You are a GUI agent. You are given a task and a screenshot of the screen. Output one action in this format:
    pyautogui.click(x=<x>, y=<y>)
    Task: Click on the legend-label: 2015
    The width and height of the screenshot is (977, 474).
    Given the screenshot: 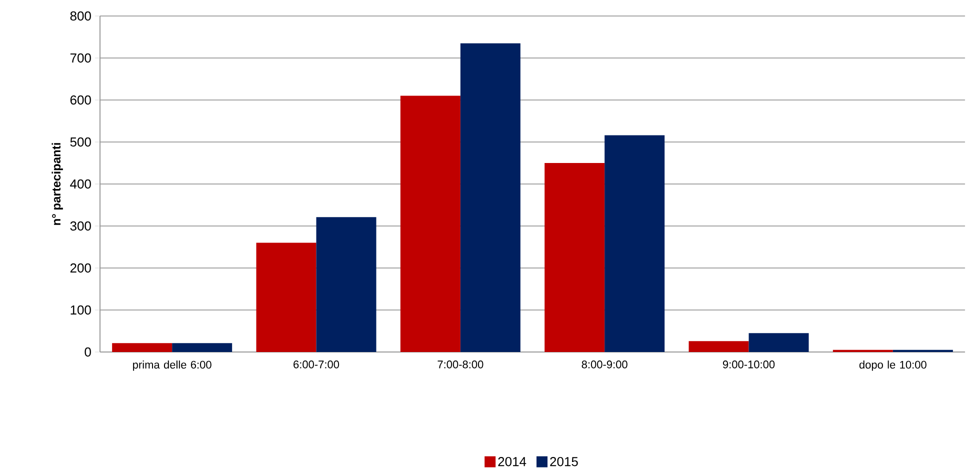 What is the action you would take?
    pyautogui.click(x=564, y=461)
    